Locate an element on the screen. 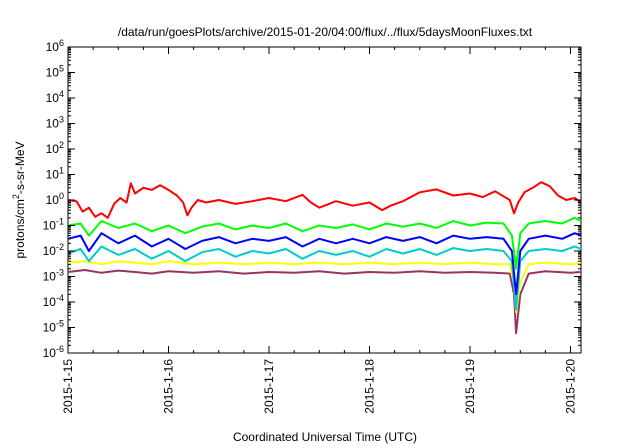  x-tick-label: 2015-1-19 is located at coordinates (470, 386).